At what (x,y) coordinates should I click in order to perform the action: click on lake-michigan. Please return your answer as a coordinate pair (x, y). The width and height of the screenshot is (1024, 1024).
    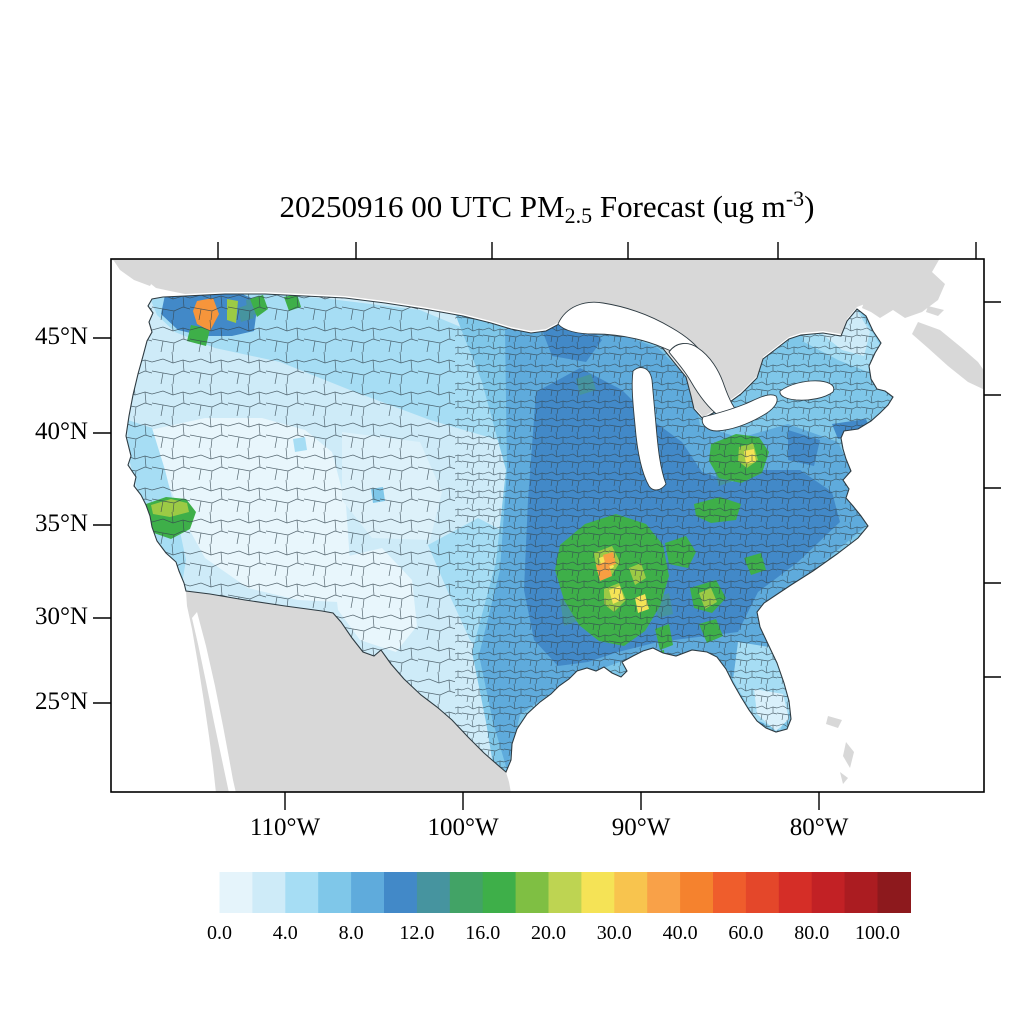
    Looking at the image, I should click on (649, 429).